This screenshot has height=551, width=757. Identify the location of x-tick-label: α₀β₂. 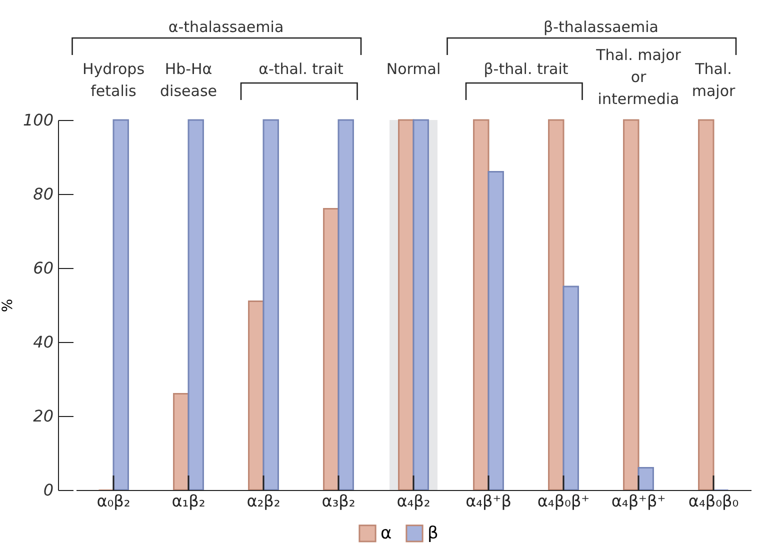
(113, 501).